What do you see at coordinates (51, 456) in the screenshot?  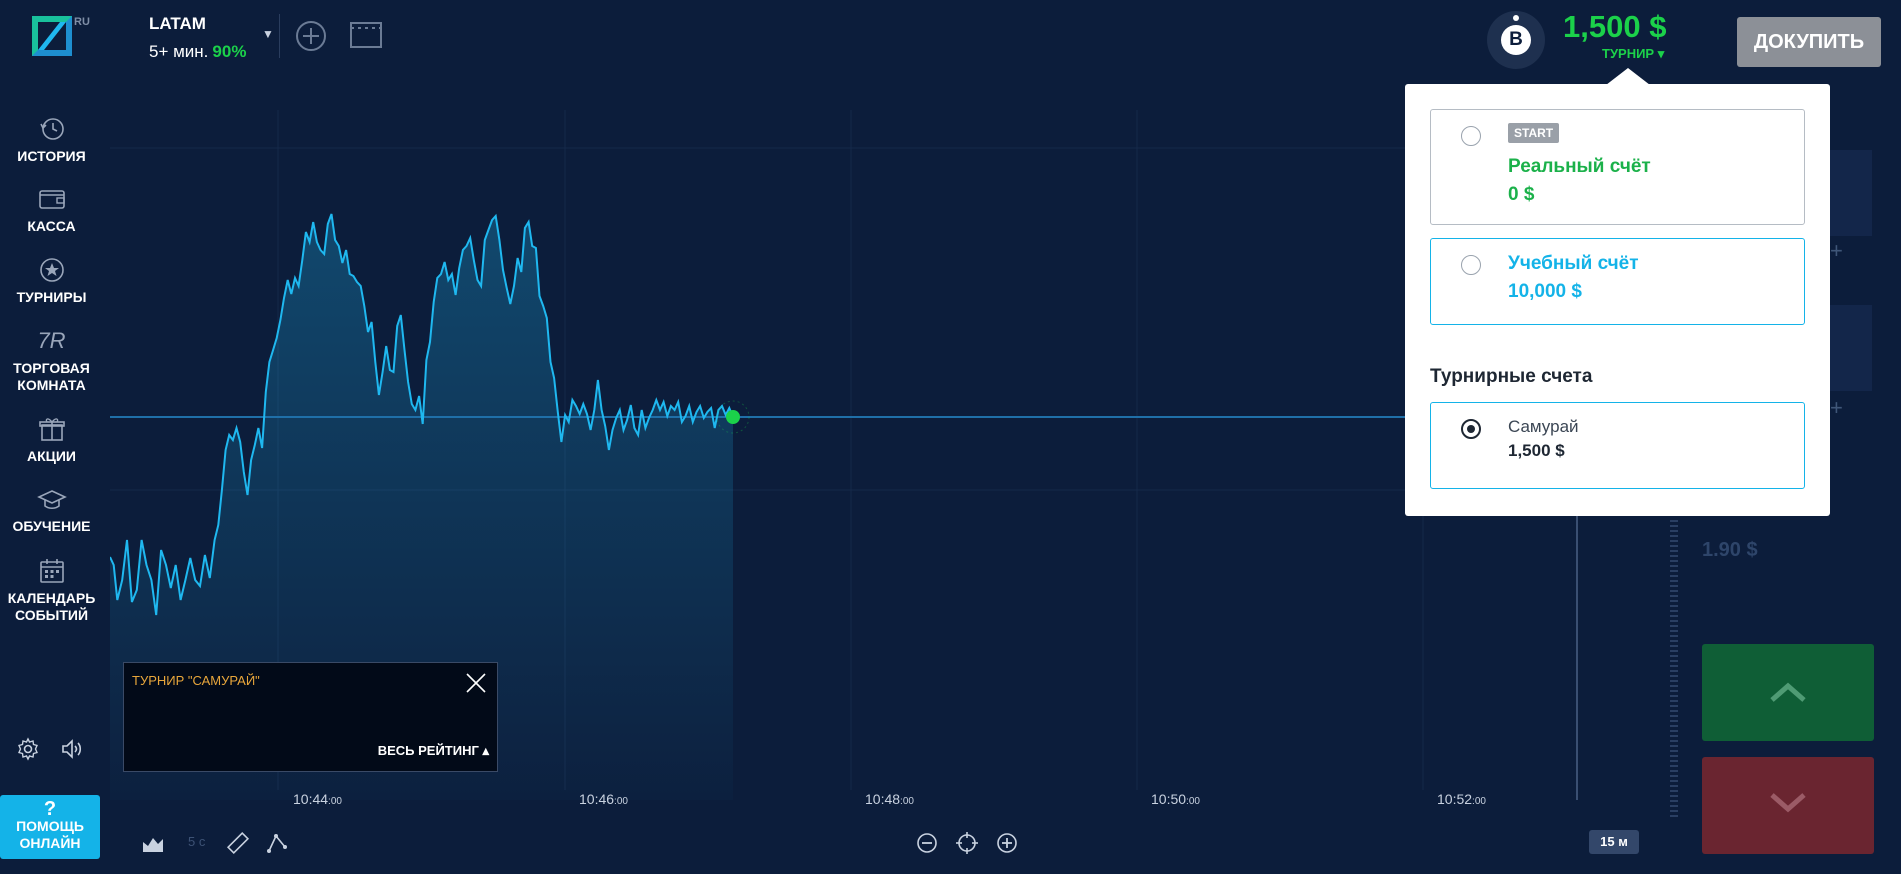 I see `sidebar-item-label: АКЦИИ` at bounding box center [51, 456].